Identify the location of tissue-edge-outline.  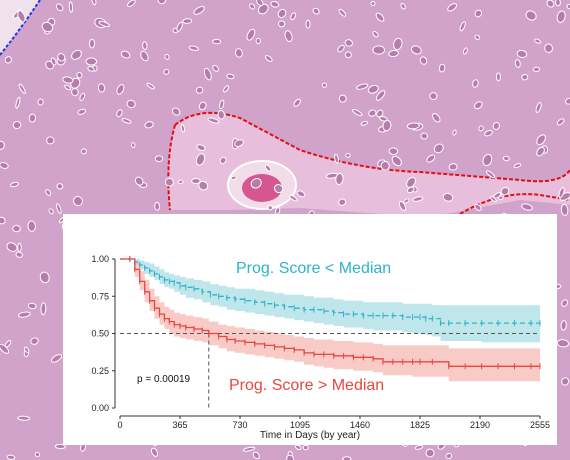
(20, 28).